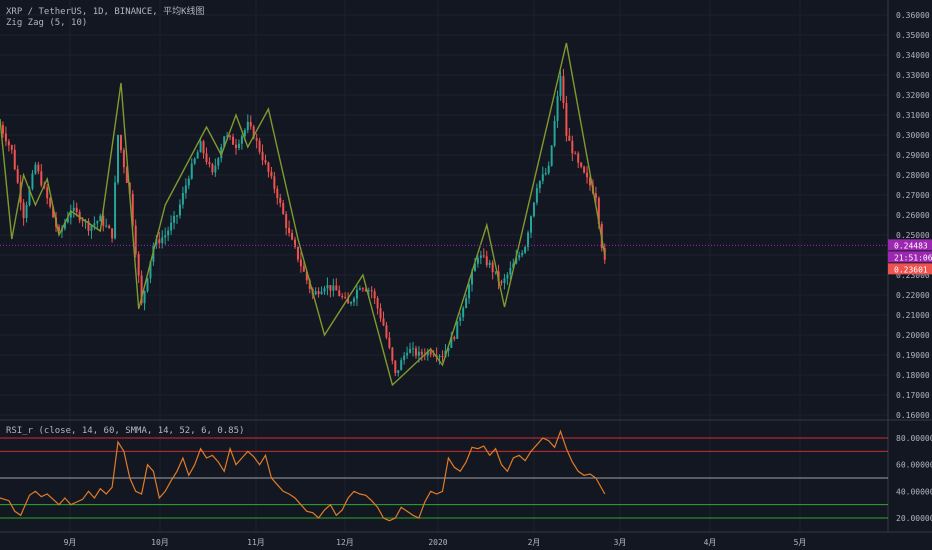 Image resolution: width=932 pixels, height=550 pixels. Describe the element at coordinates (913, 315) in the screenshot. I see `price-axis-label: 0.21000` at that location.